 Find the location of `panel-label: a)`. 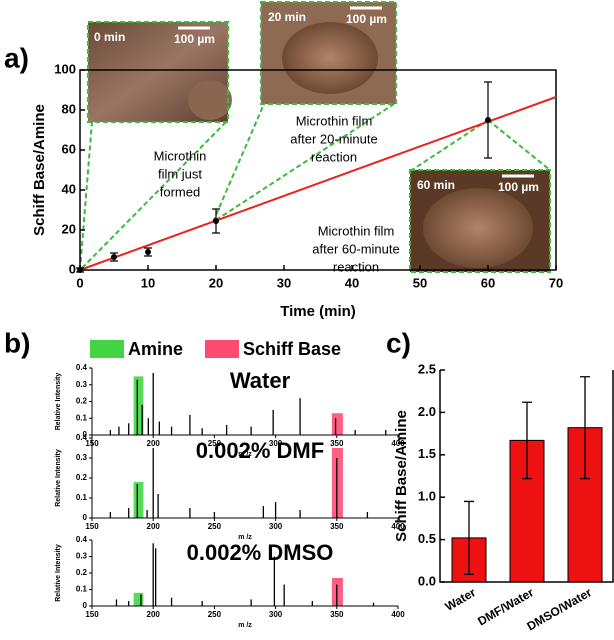

panel-label: a) is located at coordinates (16, 57).